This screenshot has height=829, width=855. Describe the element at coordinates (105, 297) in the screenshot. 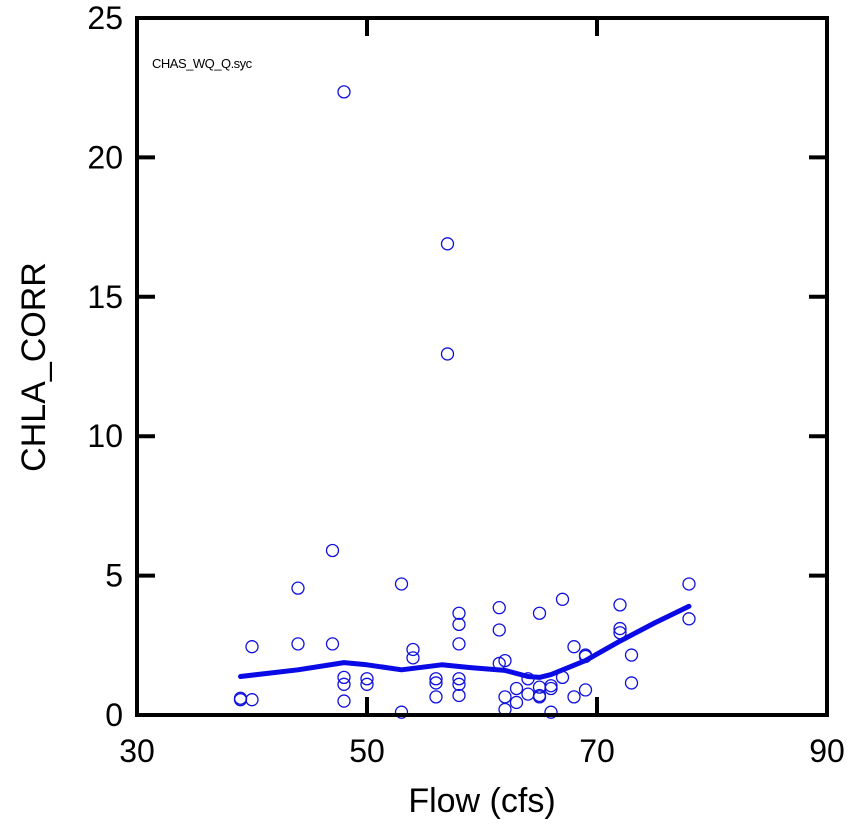

I see `y-tick-label: 15` at that location.